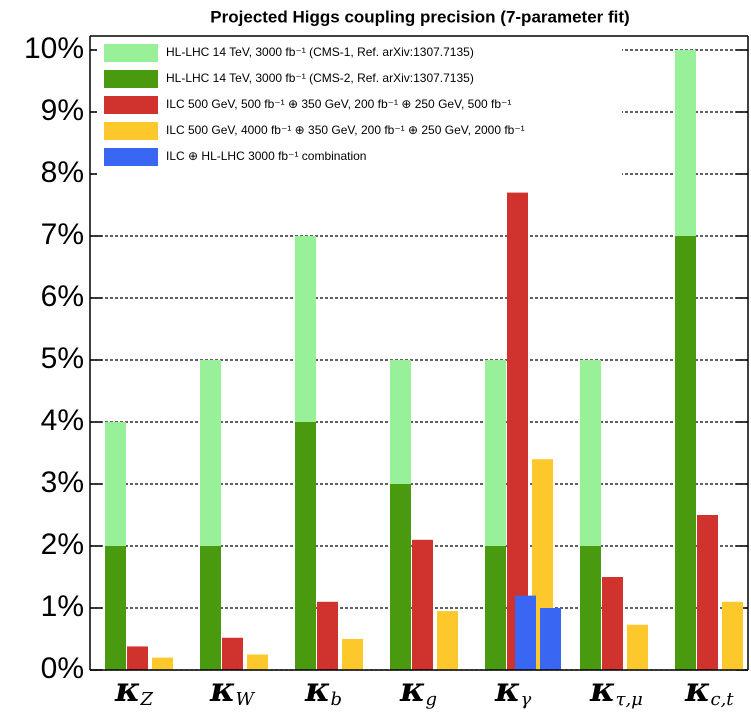 The height and width of the screenshot is (722, 751). Describe the element at coordinates (62, 172) in the screenshot. I see `y-tick-label: 8%` at that location.